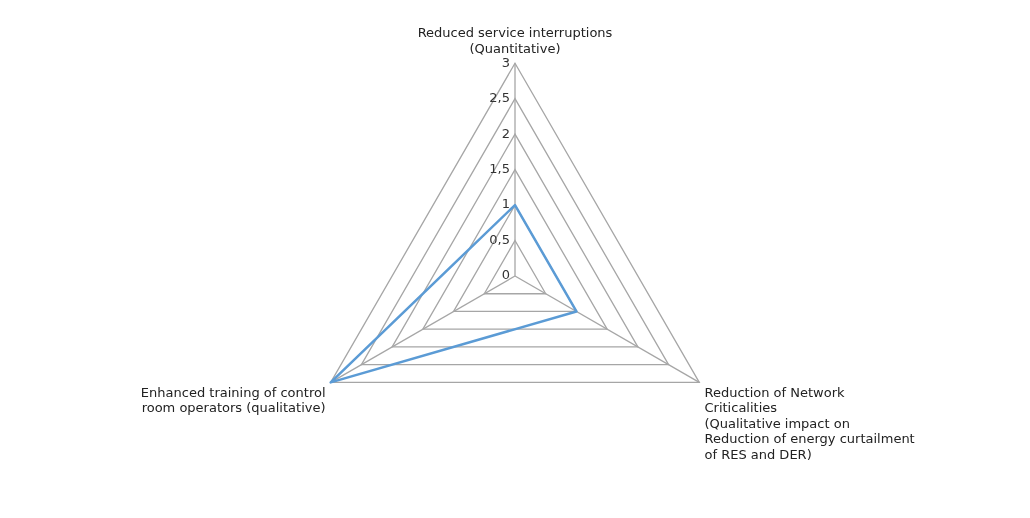 The image size is (1030, 518). Describe the element at coordinates (499, 168) in the screenshot. I see `y-tick-label: 1,5` at that location.